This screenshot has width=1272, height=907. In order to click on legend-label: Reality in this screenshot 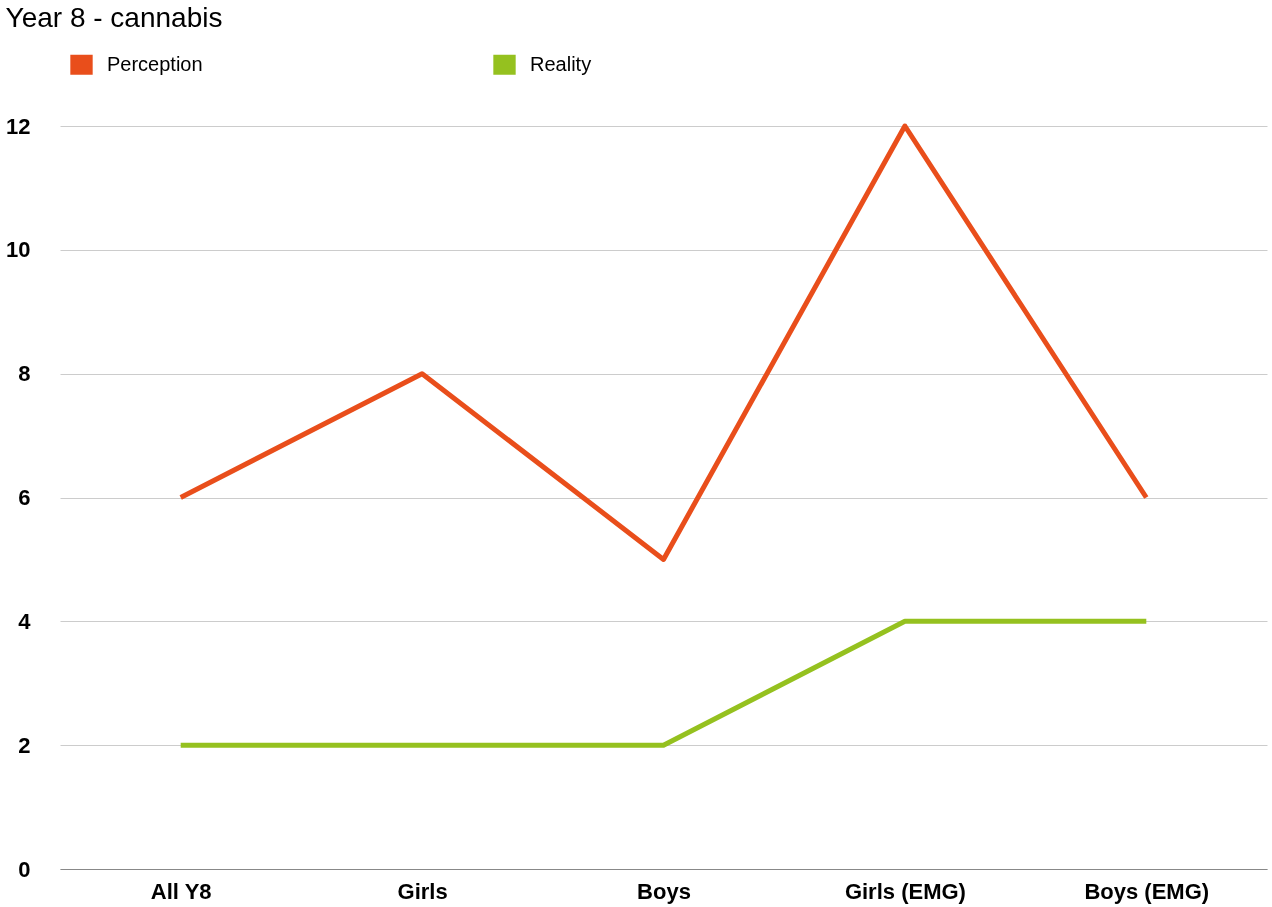, I will do `click(561, 63)`.